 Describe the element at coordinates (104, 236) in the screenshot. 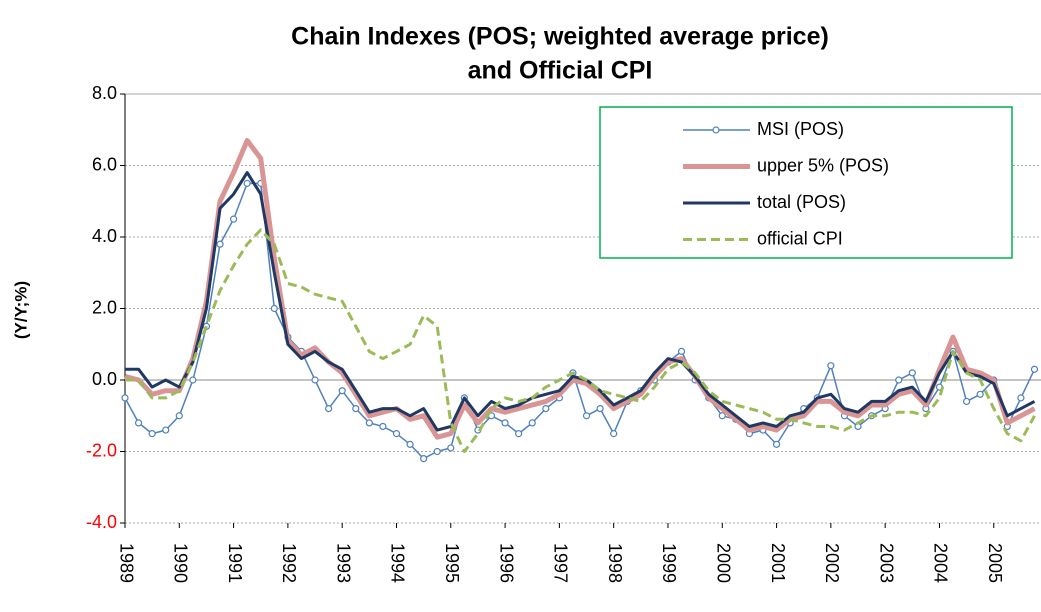

I see `y-tick-label: 4.0` at that location.